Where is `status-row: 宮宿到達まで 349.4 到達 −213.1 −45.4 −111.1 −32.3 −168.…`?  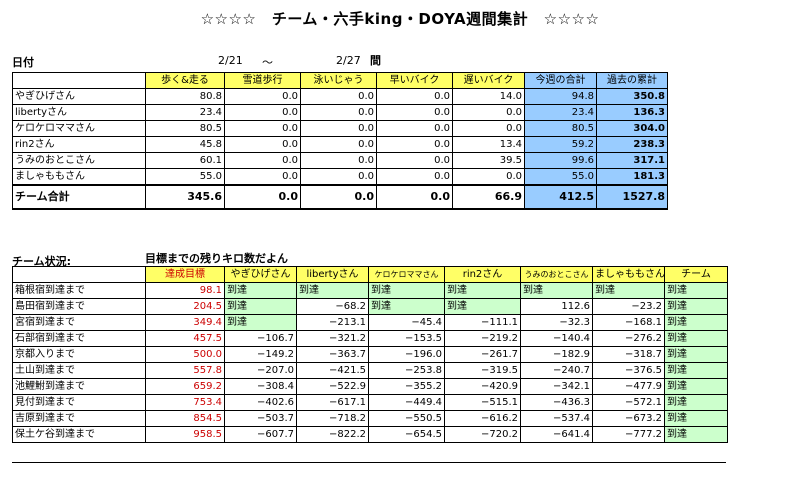
status-row: 宮宿到達まで 349.4 到達 −213.1 −45.4 −111.1 −32.3 −168.… is located at coordinates (370, 322).